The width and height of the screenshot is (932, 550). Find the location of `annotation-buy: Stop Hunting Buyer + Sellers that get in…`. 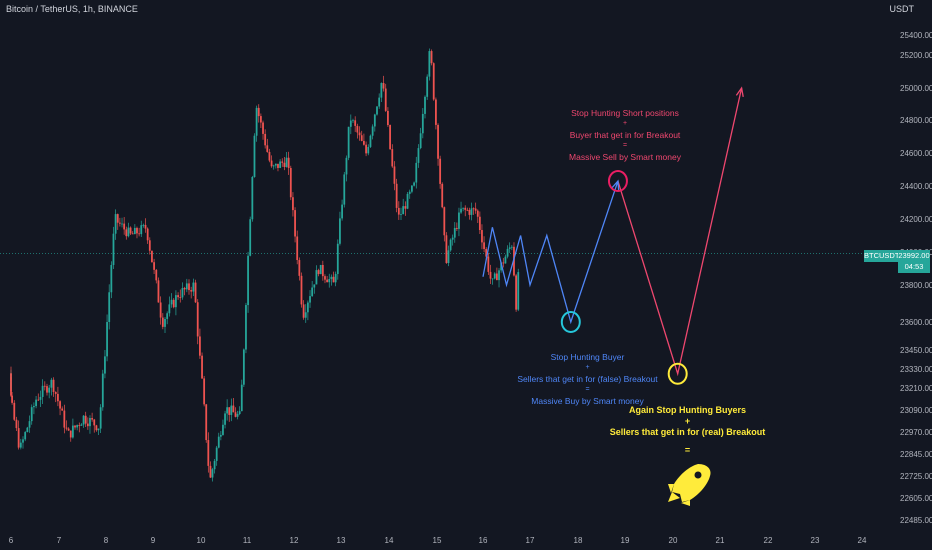

annotation-buy: Stop Hunting Buyer + Sellers that get in… is located at coordinates (587, 379).